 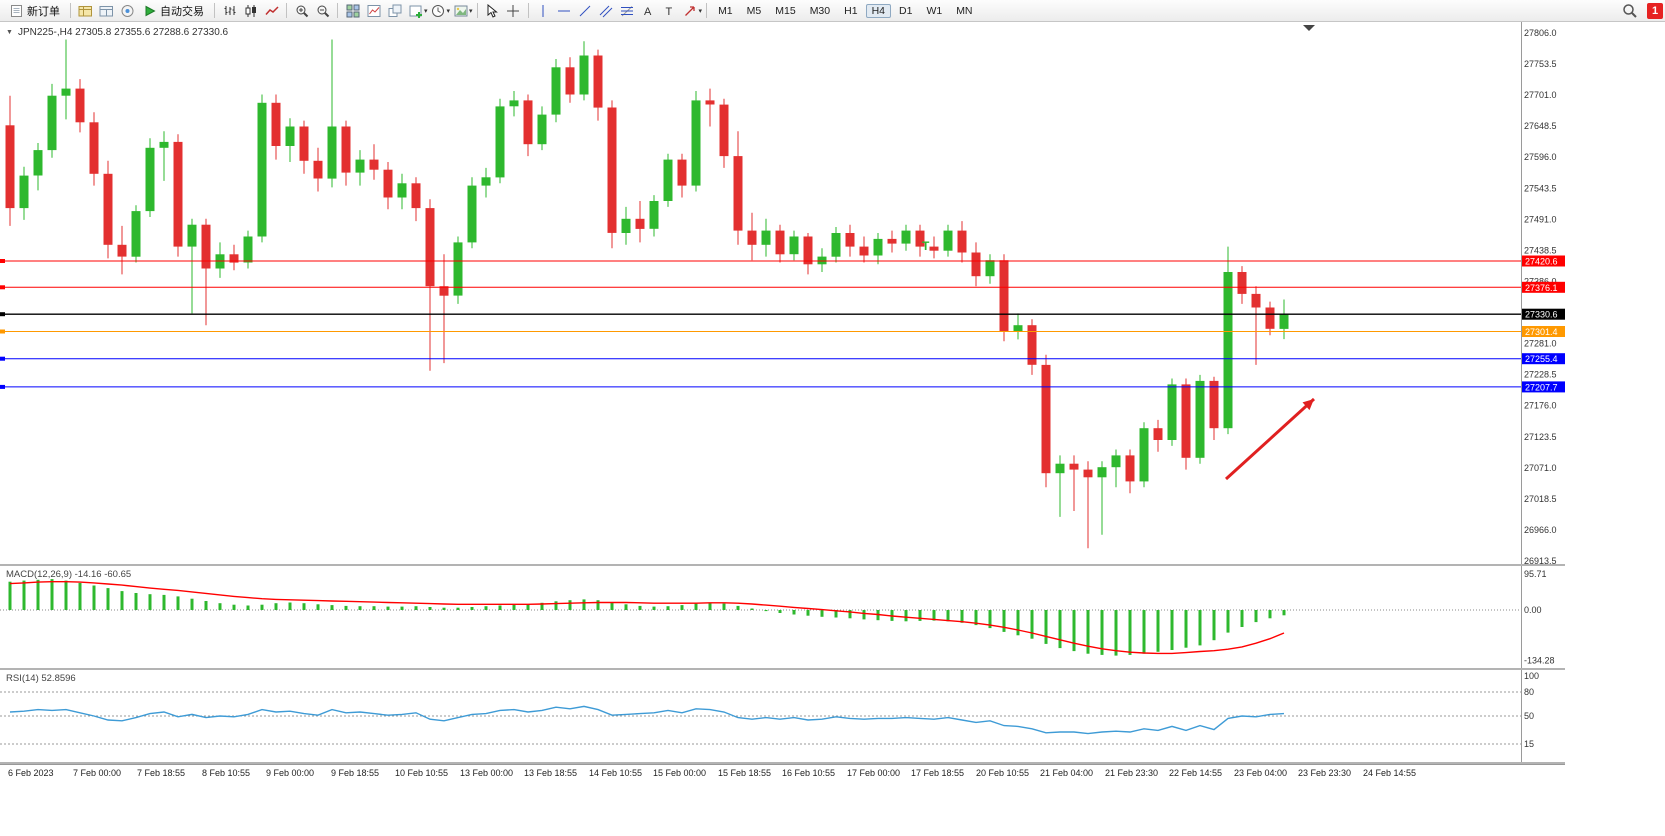 What do you see at coordinates (1261, 773) in the screenshot?
I see `time-label: 23 Feb 04:00` at bounding box center [1261, 773].